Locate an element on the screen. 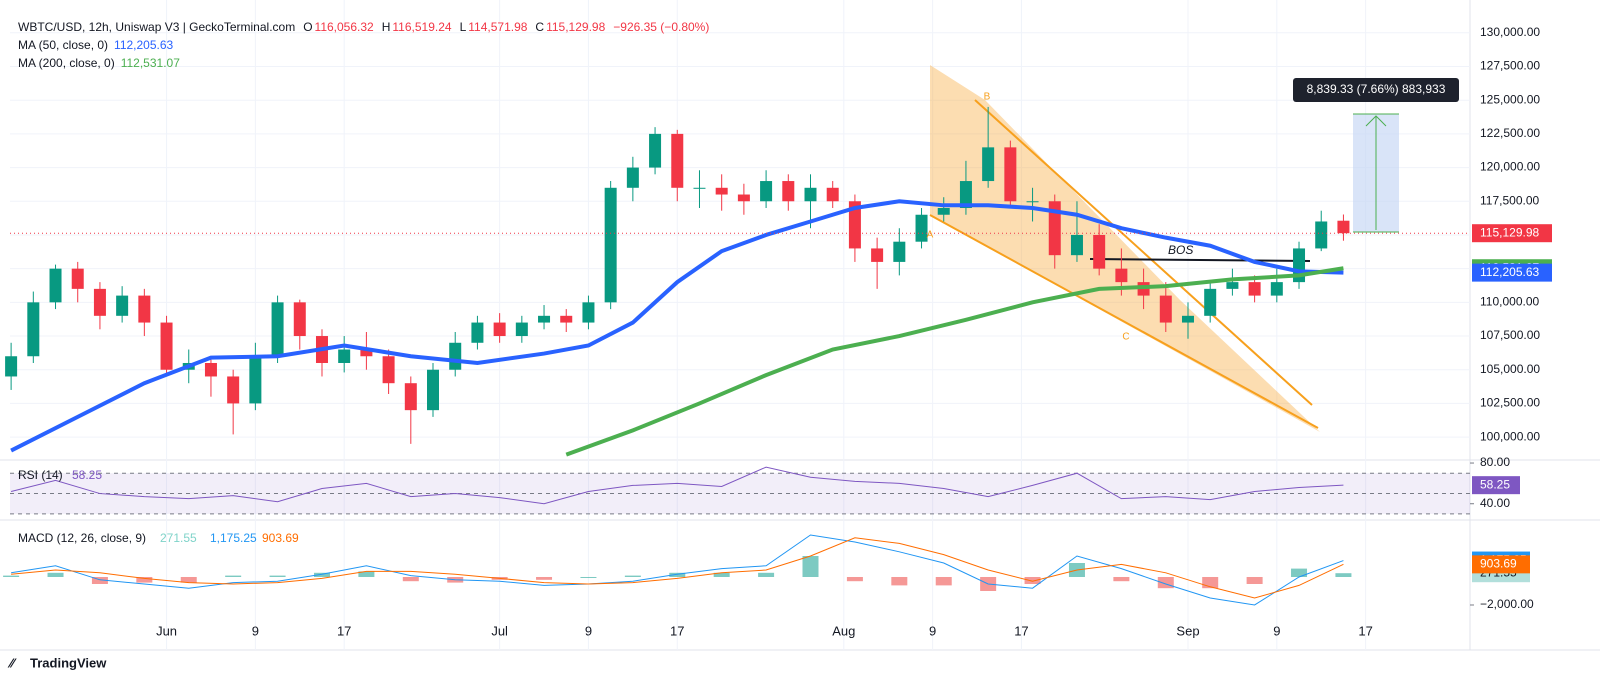 This screenshot has height=697, width=1600. macd-tick-label: −2,000.00 is located at coordinates (1507, 604).